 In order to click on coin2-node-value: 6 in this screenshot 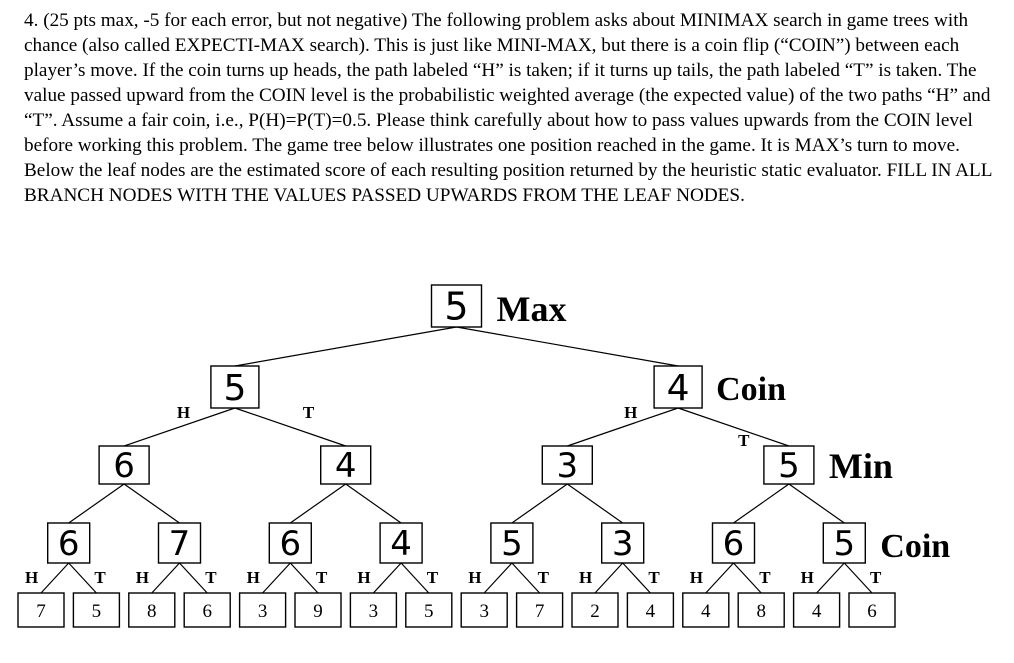, I will do `click(69, 544)`.